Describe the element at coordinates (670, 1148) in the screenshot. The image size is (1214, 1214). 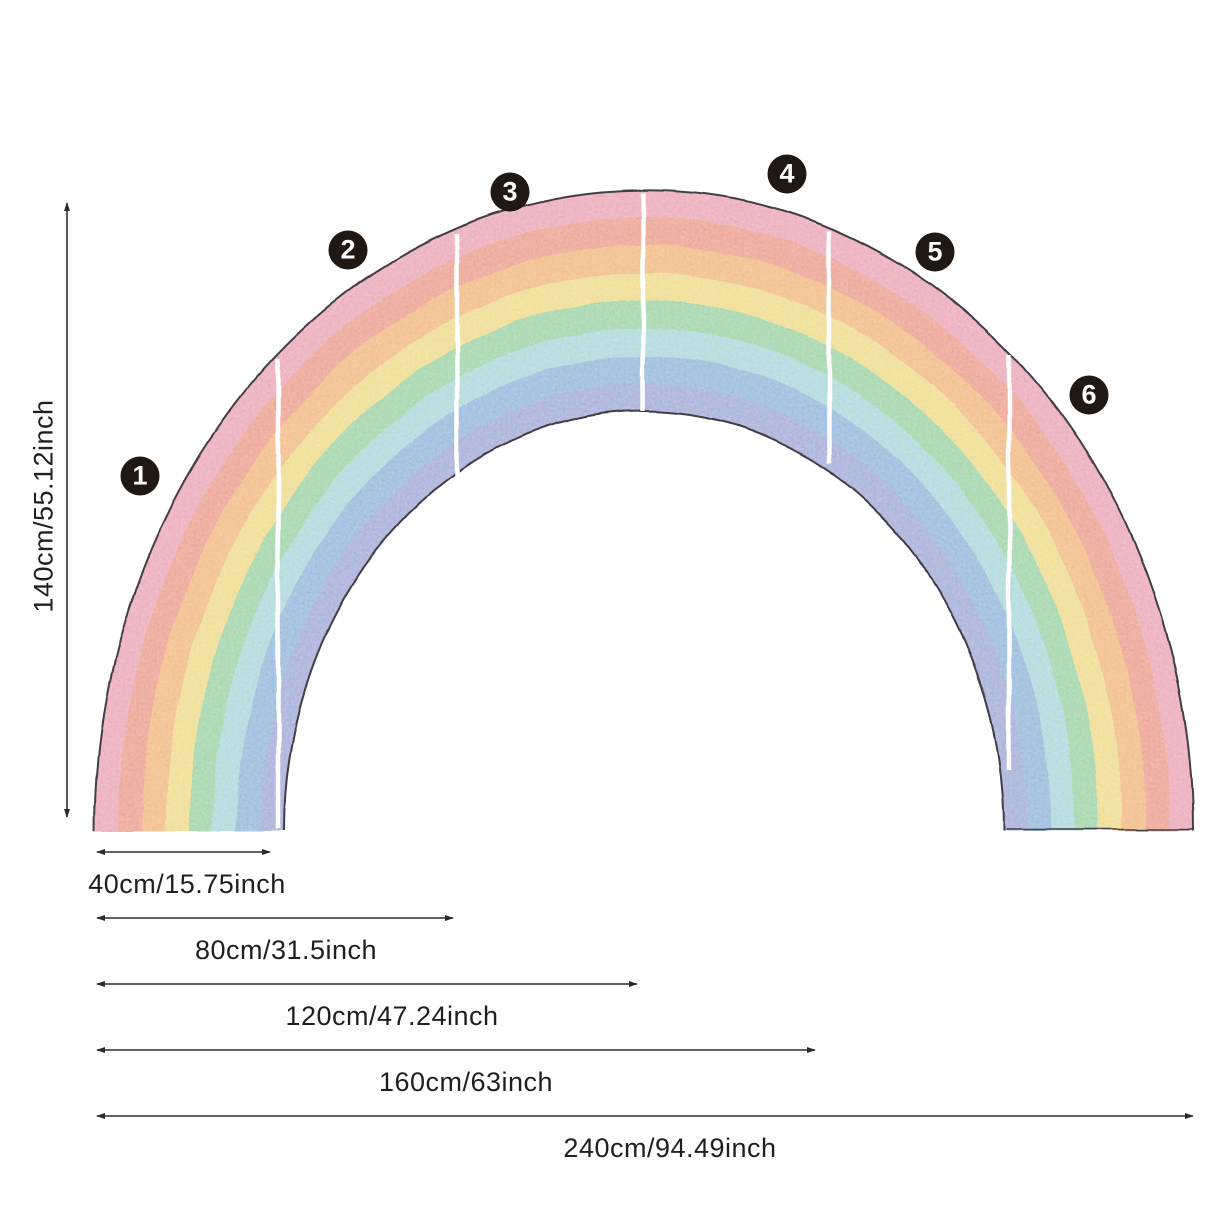
I see `width-dimension-label-240cm: 240cm/94.49inch` at that location.